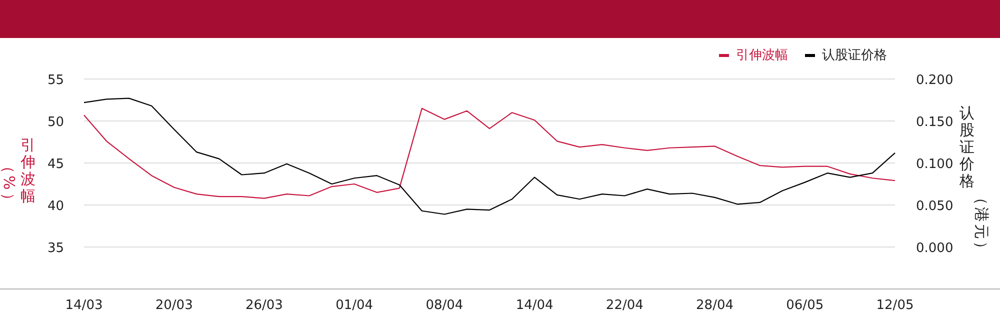 The image size is (1000, 324). What do you see at coordinates (935, 122) in the screenshot?
I see `y2-tick-label: 0.150` at bounding box center [935, 122].